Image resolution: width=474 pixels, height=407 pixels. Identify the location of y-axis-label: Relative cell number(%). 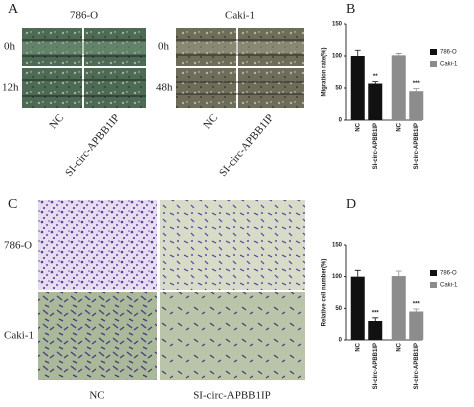
(325, 293).